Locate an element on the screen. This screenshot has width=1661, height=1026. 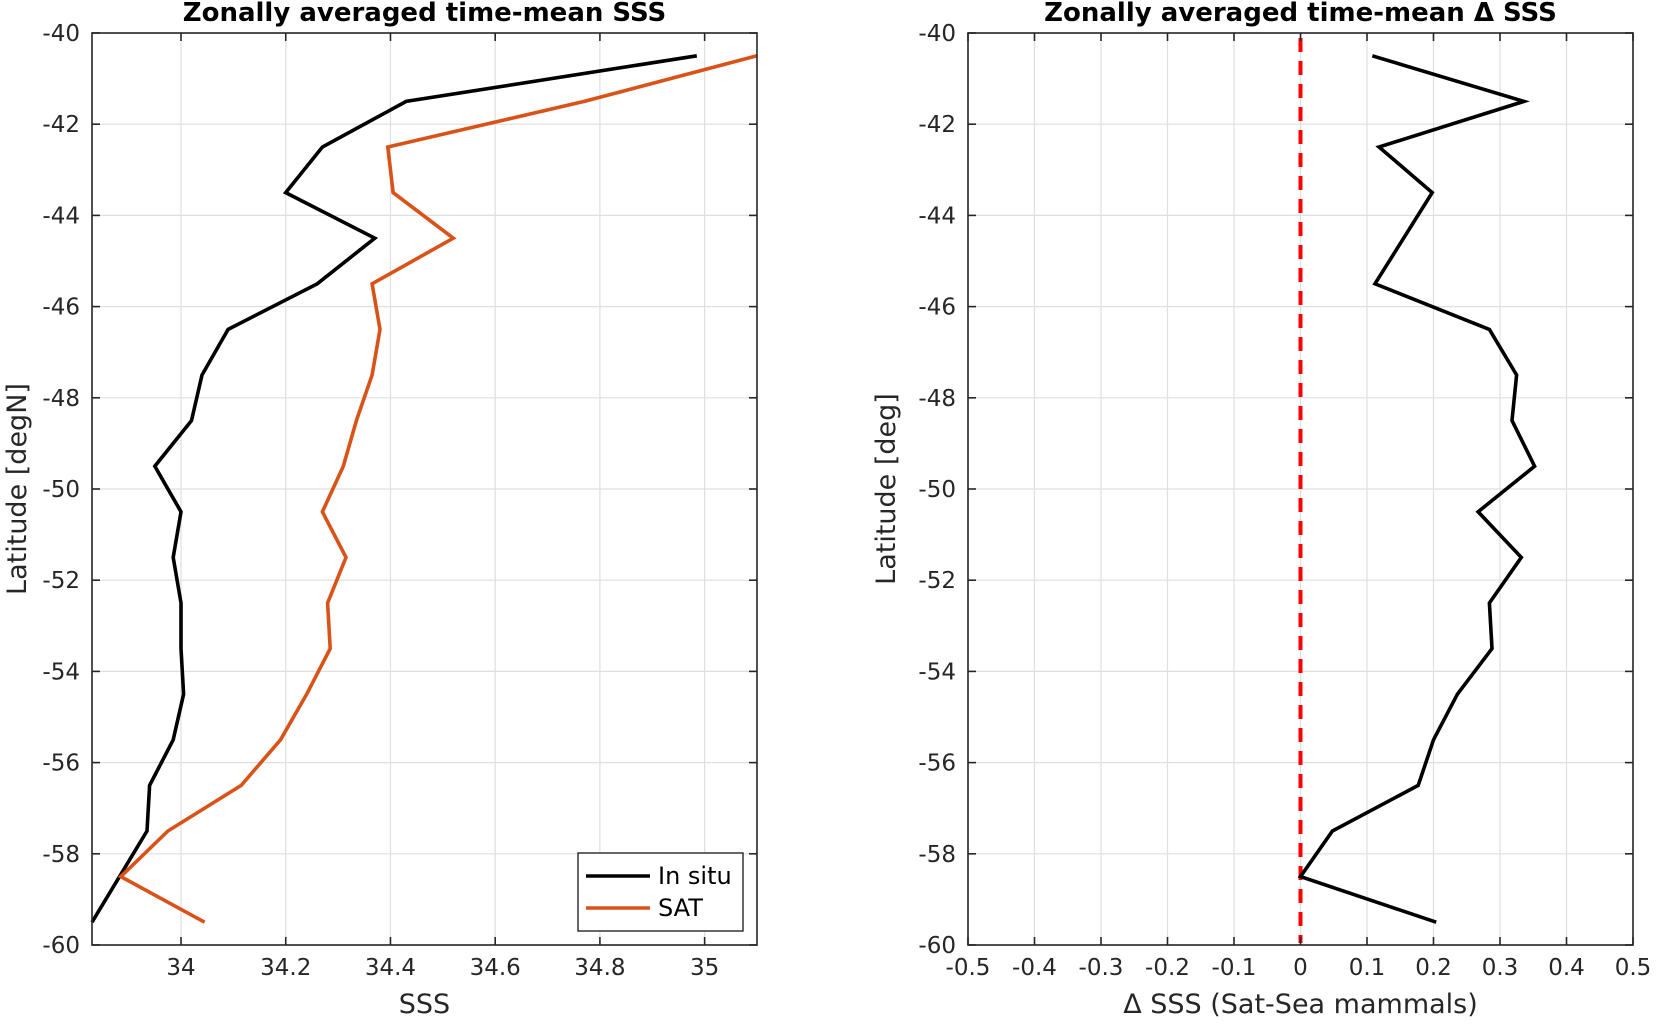
x-tick-label: -0.3 is located at coordinates (1101, 968).